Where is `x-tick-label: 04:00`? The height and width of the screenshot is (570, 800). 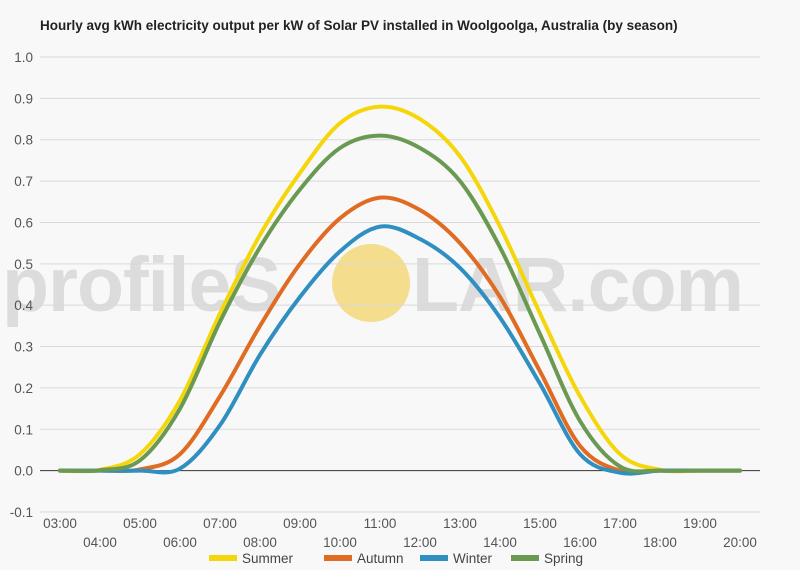 x-tick-label: 04:00 is located at coordinates (100, 542).